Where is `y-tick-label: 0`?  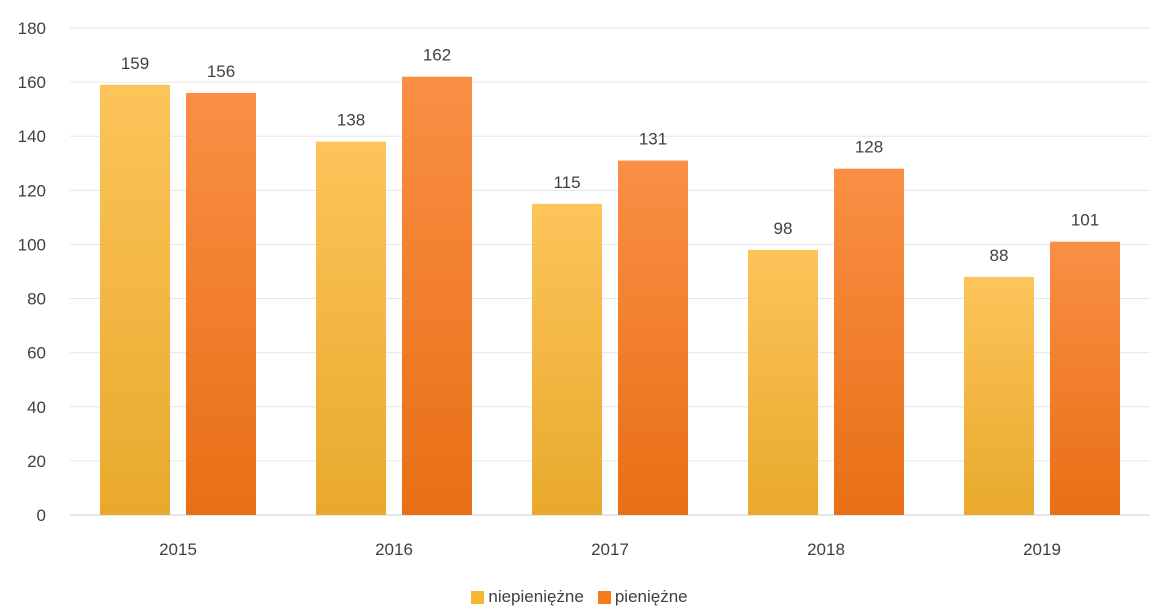
y-tick-label: 0 is located at coordinates (41, 515).